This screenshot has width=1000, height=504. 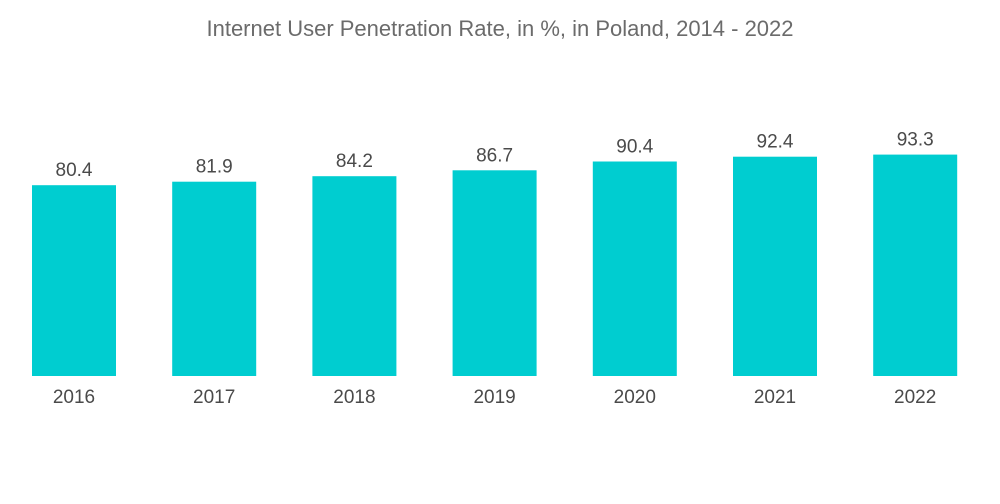 I want to click on x-axis-tick-labels: 2016 2017 2018 2019 2020 2021 2022, so click(x=494, y=397).